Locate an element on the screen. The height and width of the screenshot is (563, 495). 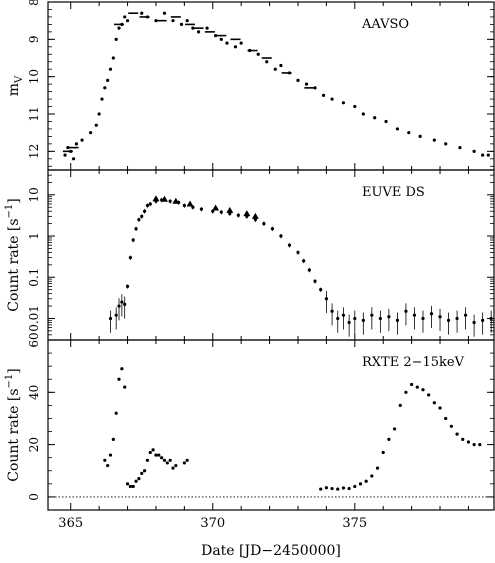
panel-euve-label: EUVE DS is located at coordinates (393, 192).